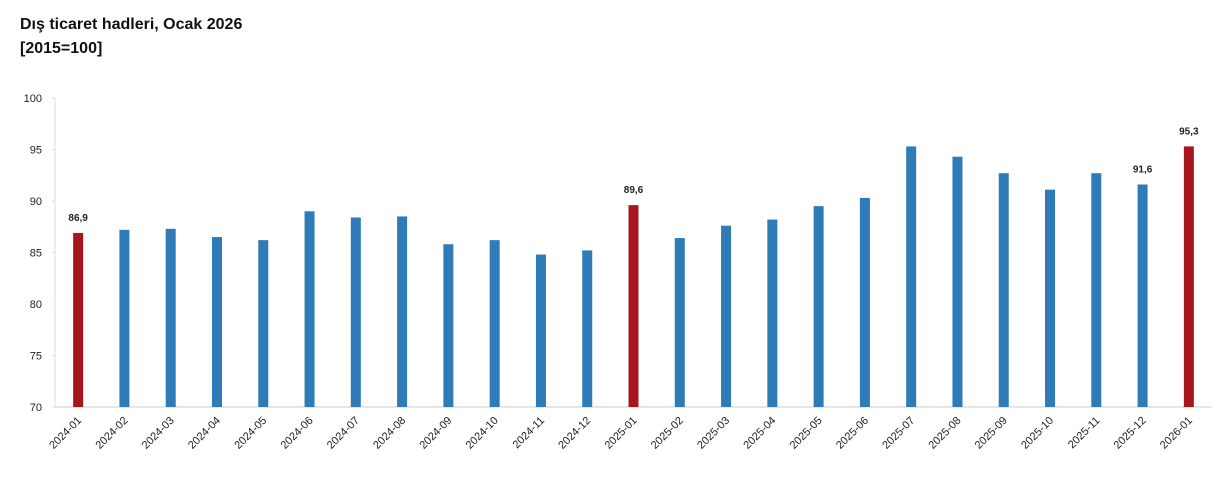 This screenshot has height=487, width=1230. What do you see at coordinates (1130, 433) in the screenshot?
I see `x-tick-label: 2025-12` at bounding box center [1130, 433].